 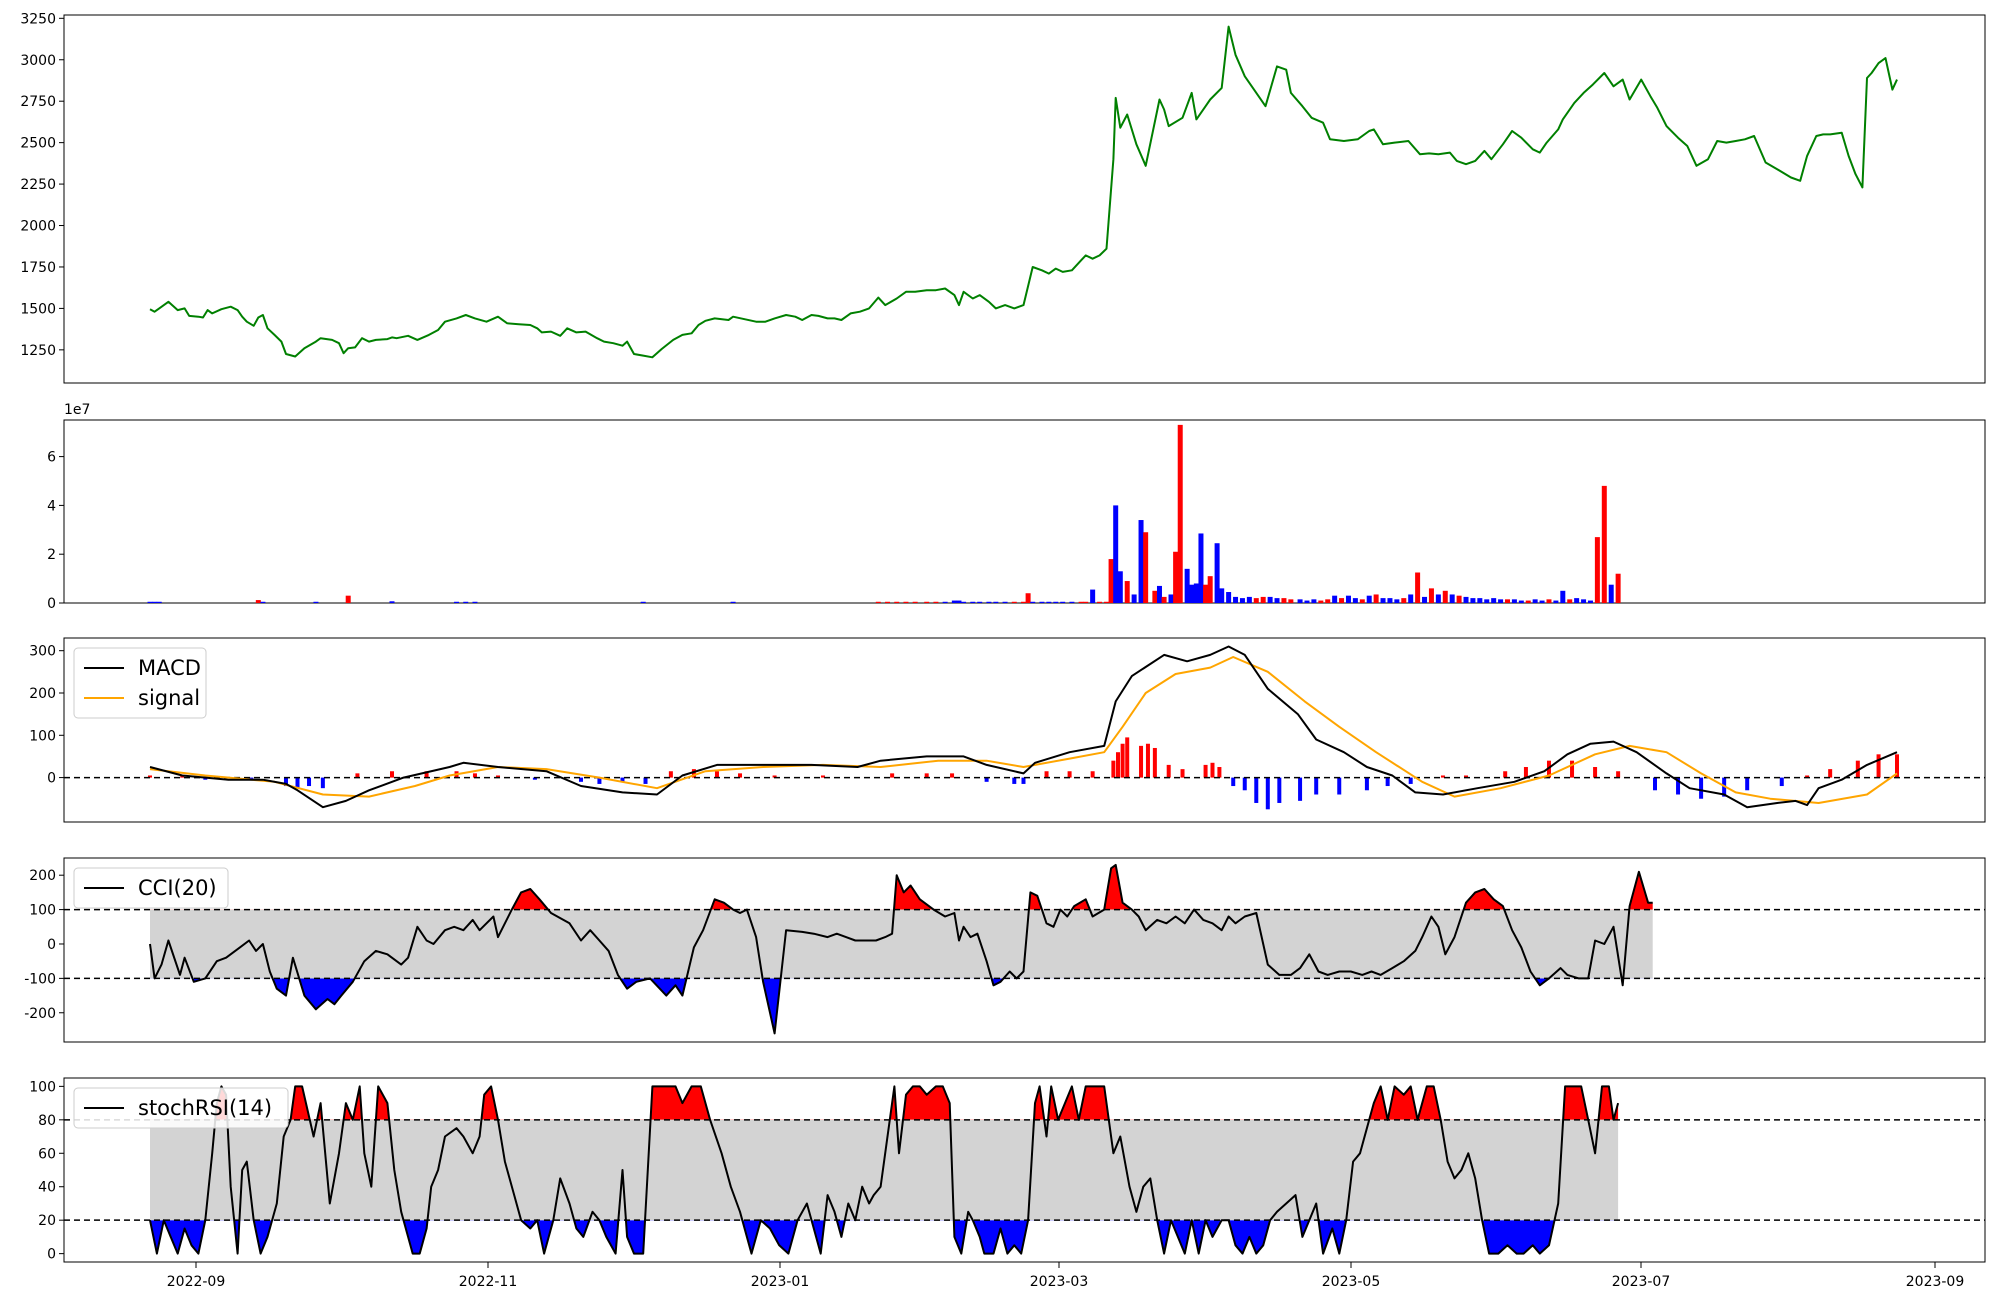 I want to click on macd-panel-frame, so click(x=1024, y=730).